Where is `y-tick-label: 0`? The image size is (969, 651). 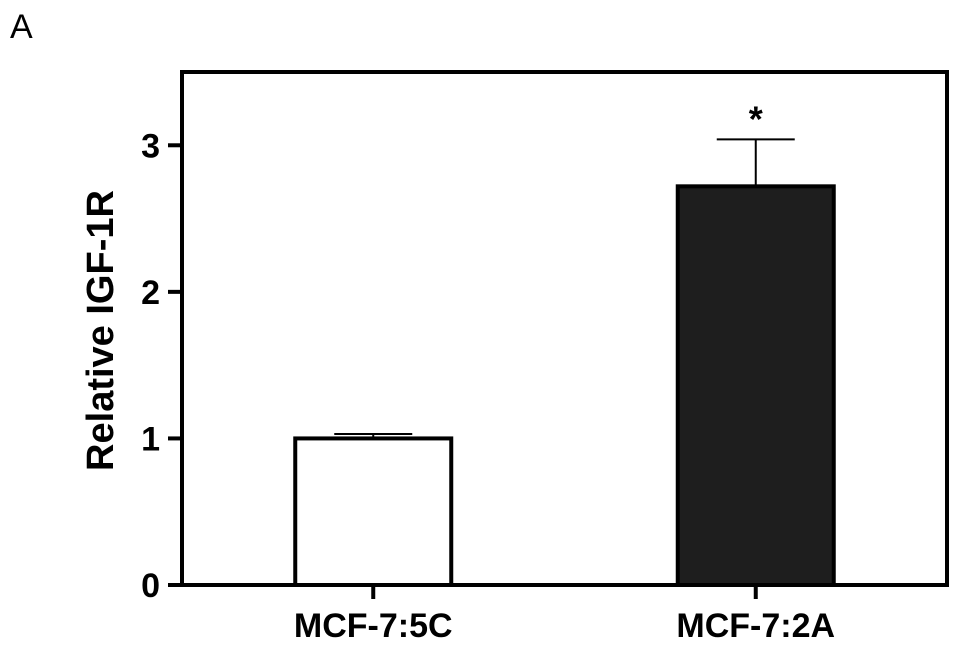
y-tick-label: 0 is located at coordinates (150, 586).